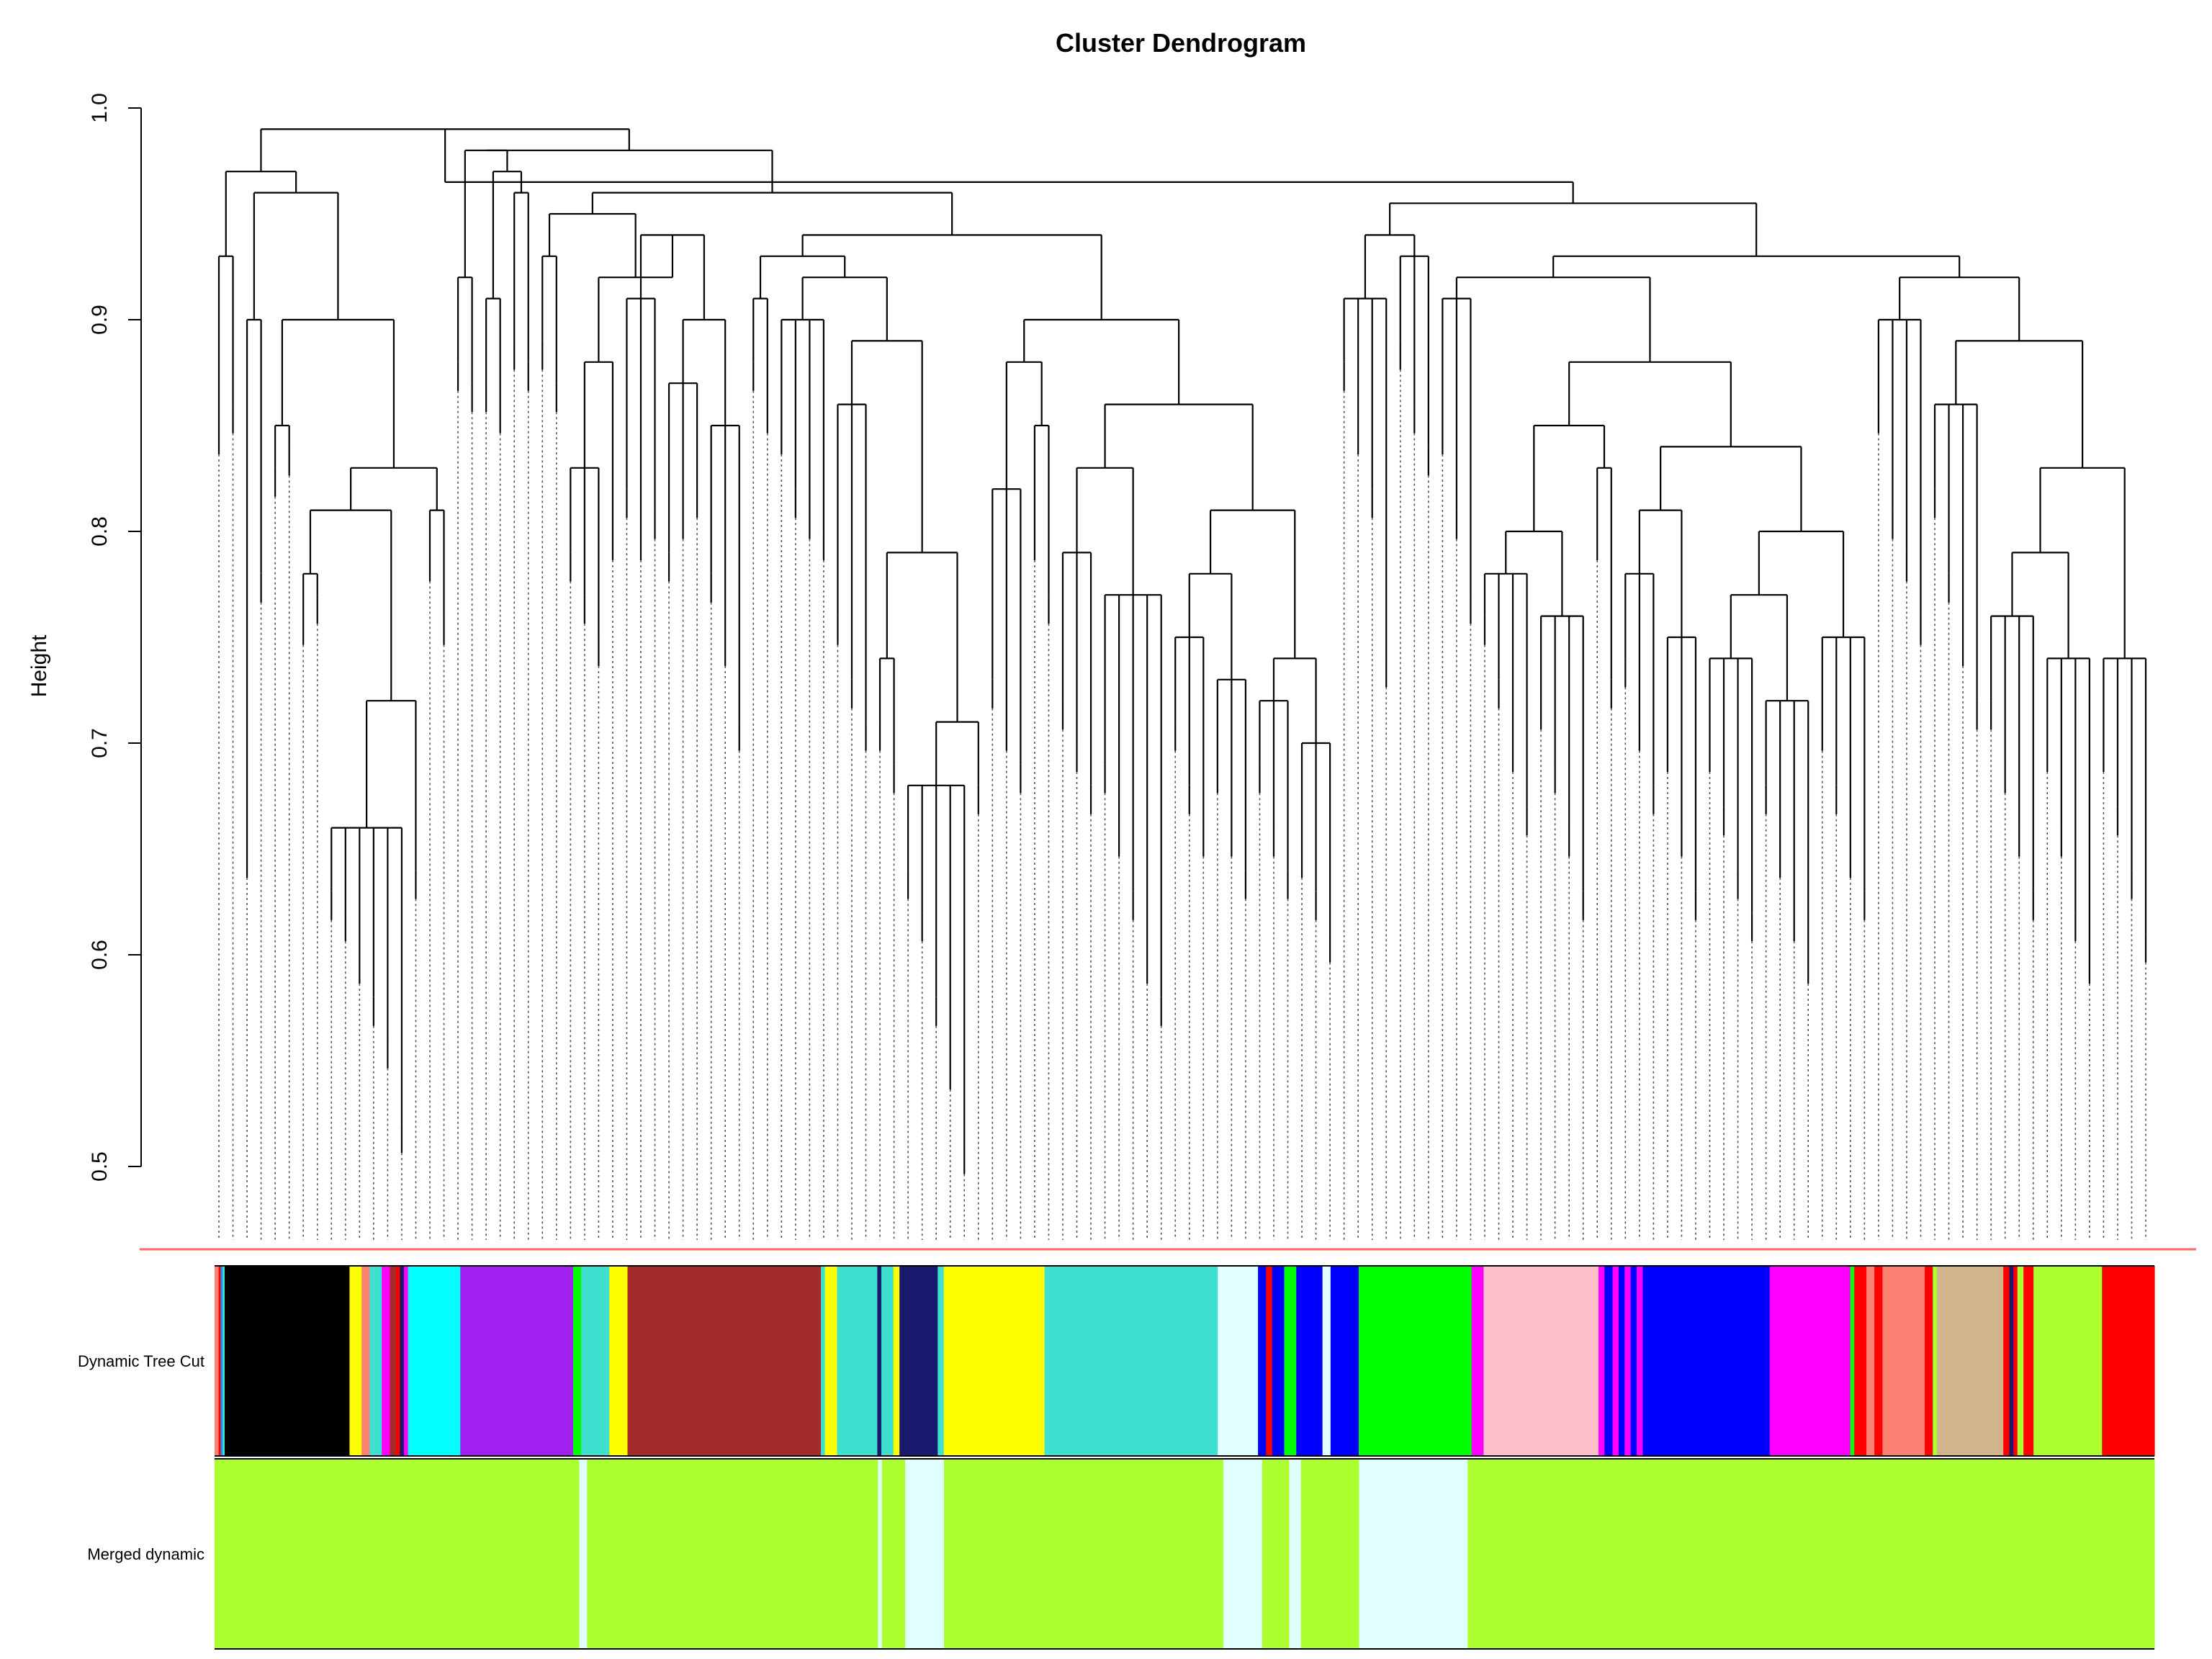 This screenshot has width=2212, height=1659. What do you see at coordinates (100, 320) in the screenshot?
I see `y-tick-label: 0.9` at bounding box center [100, 320].